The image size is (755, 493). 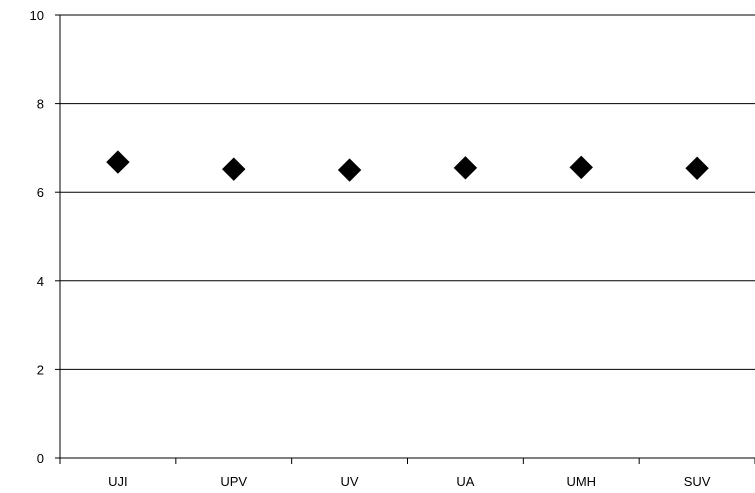 I want to click on point-ua, so click(x=465, y=168).